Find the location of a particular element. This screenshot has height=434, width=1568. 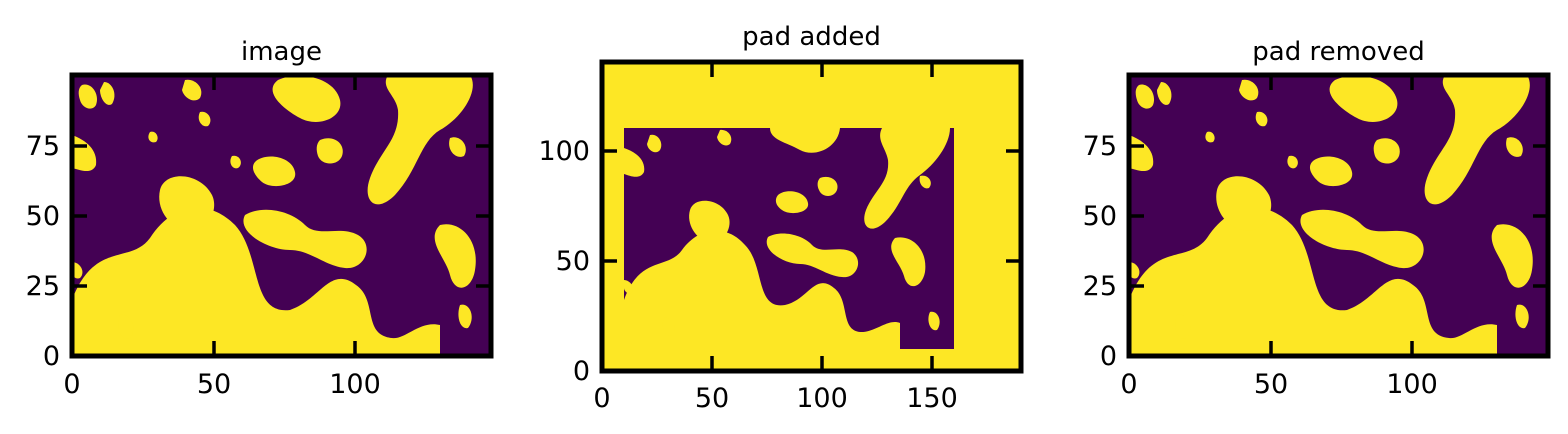

panel-title: pad added is located at coordinates (811, 37).